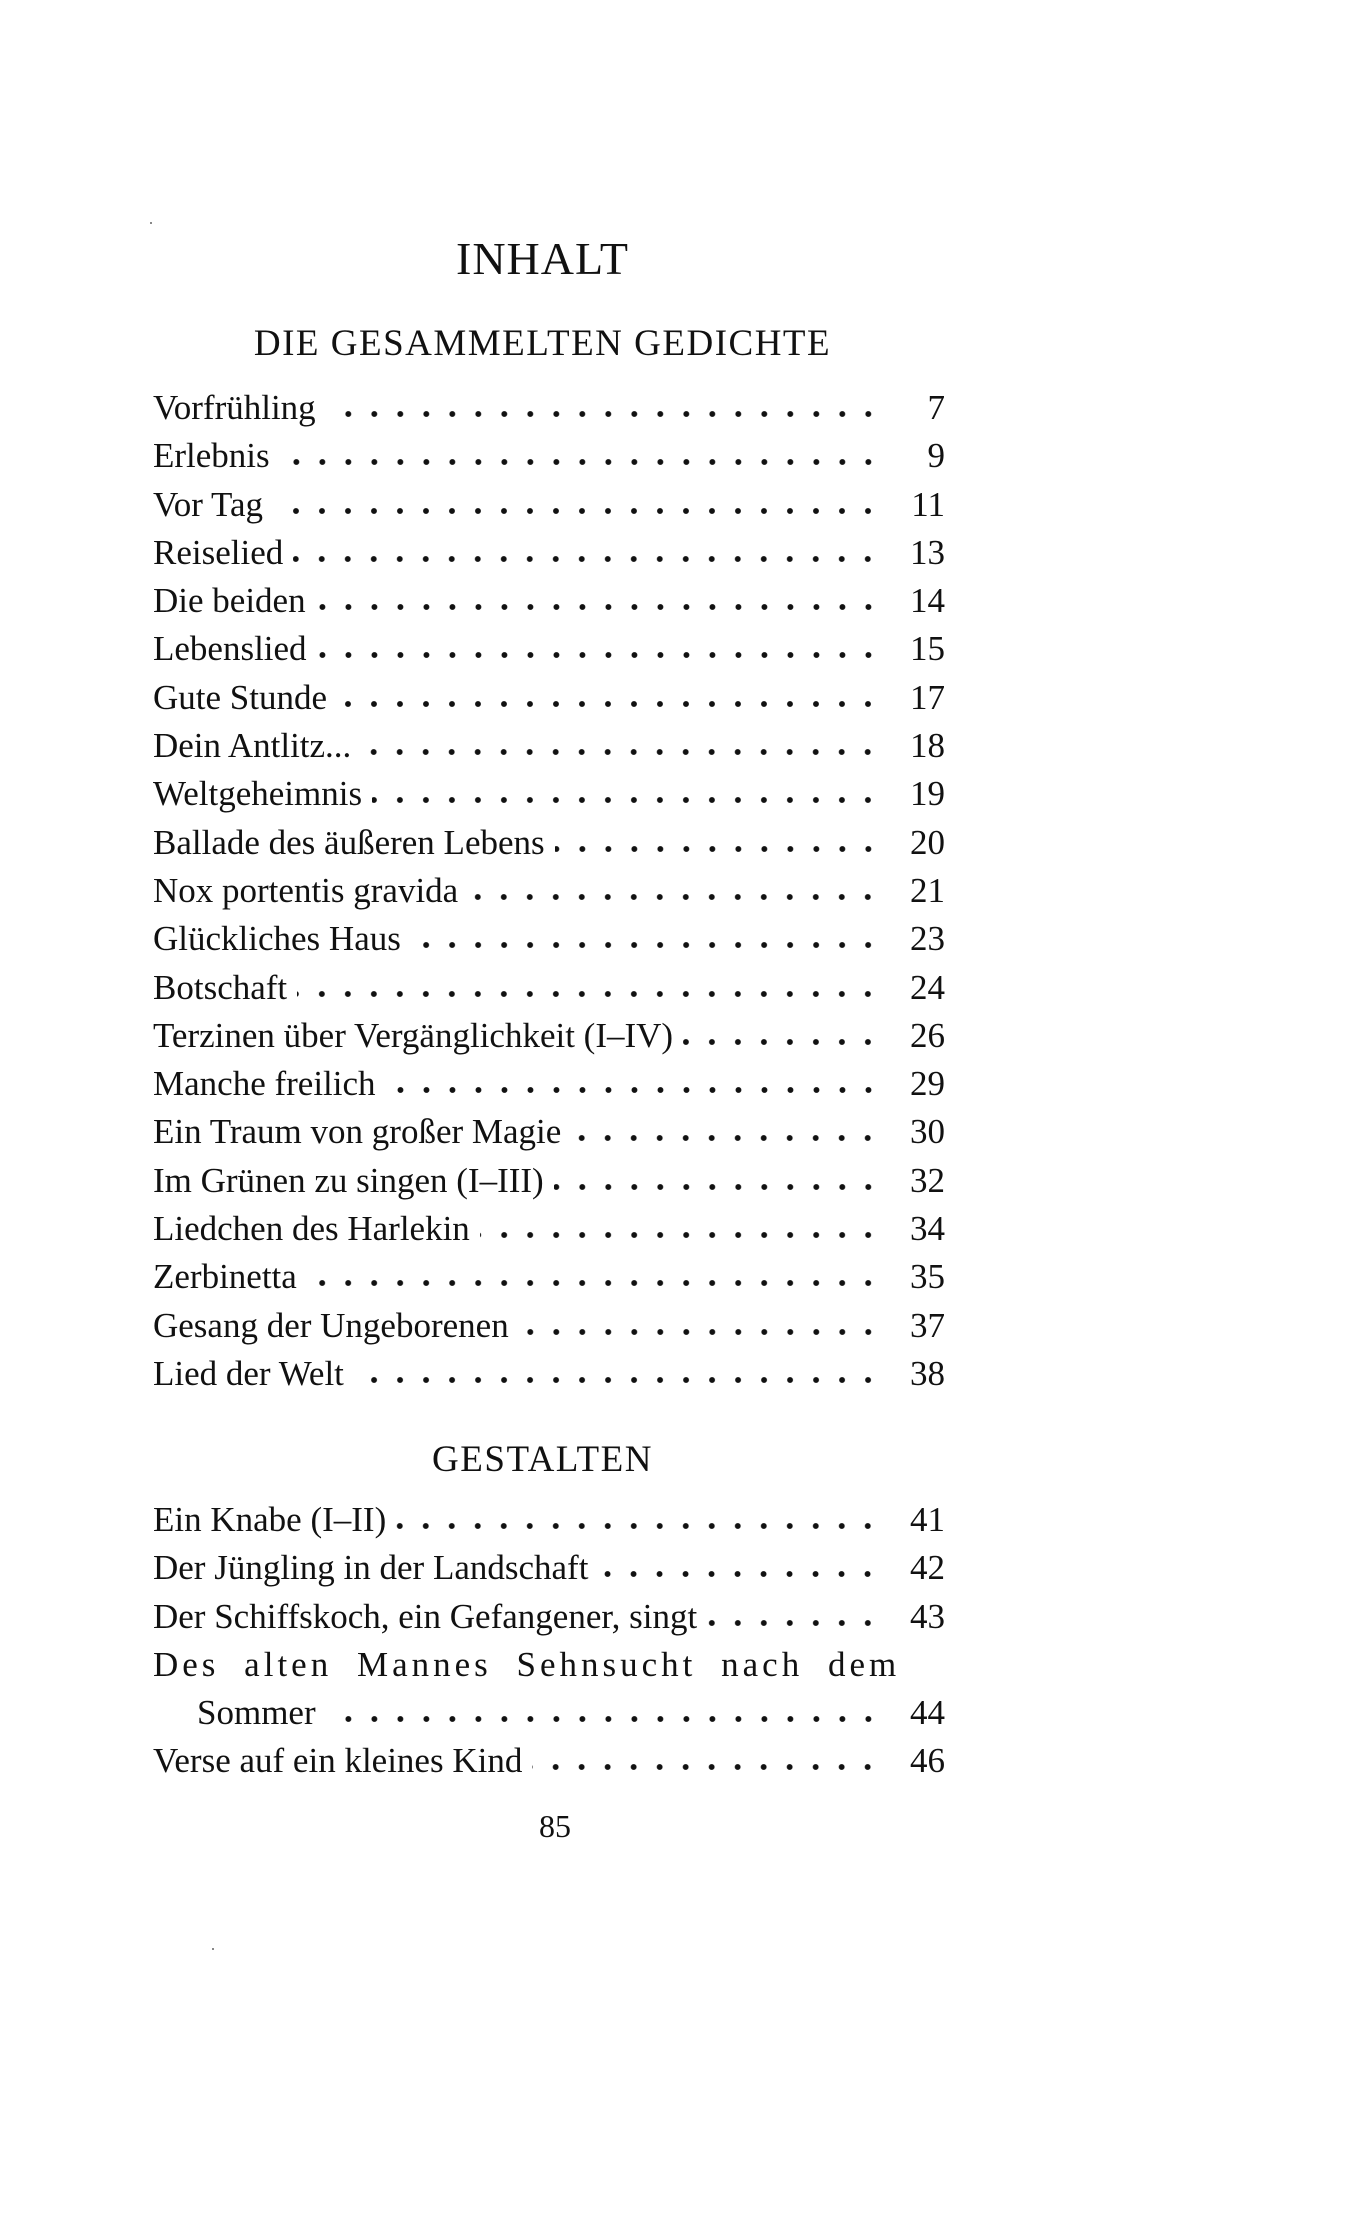  I want to click on entry-page: 42, so click(927, 1568).